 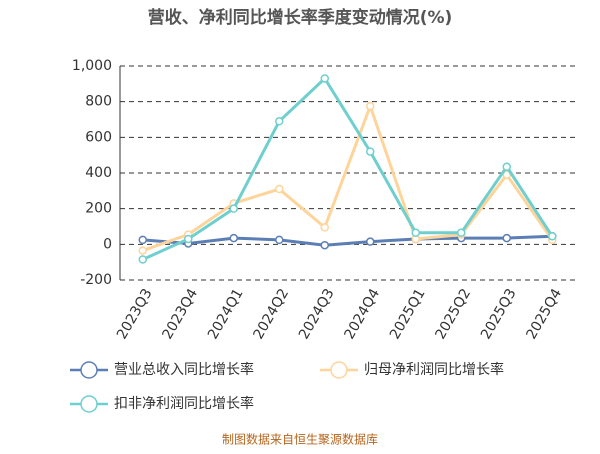 What do you see at coordinates (408, 314) in the screenshot?
I see `x-tick-label: 2025Q1` at bounding box center [408, 314].